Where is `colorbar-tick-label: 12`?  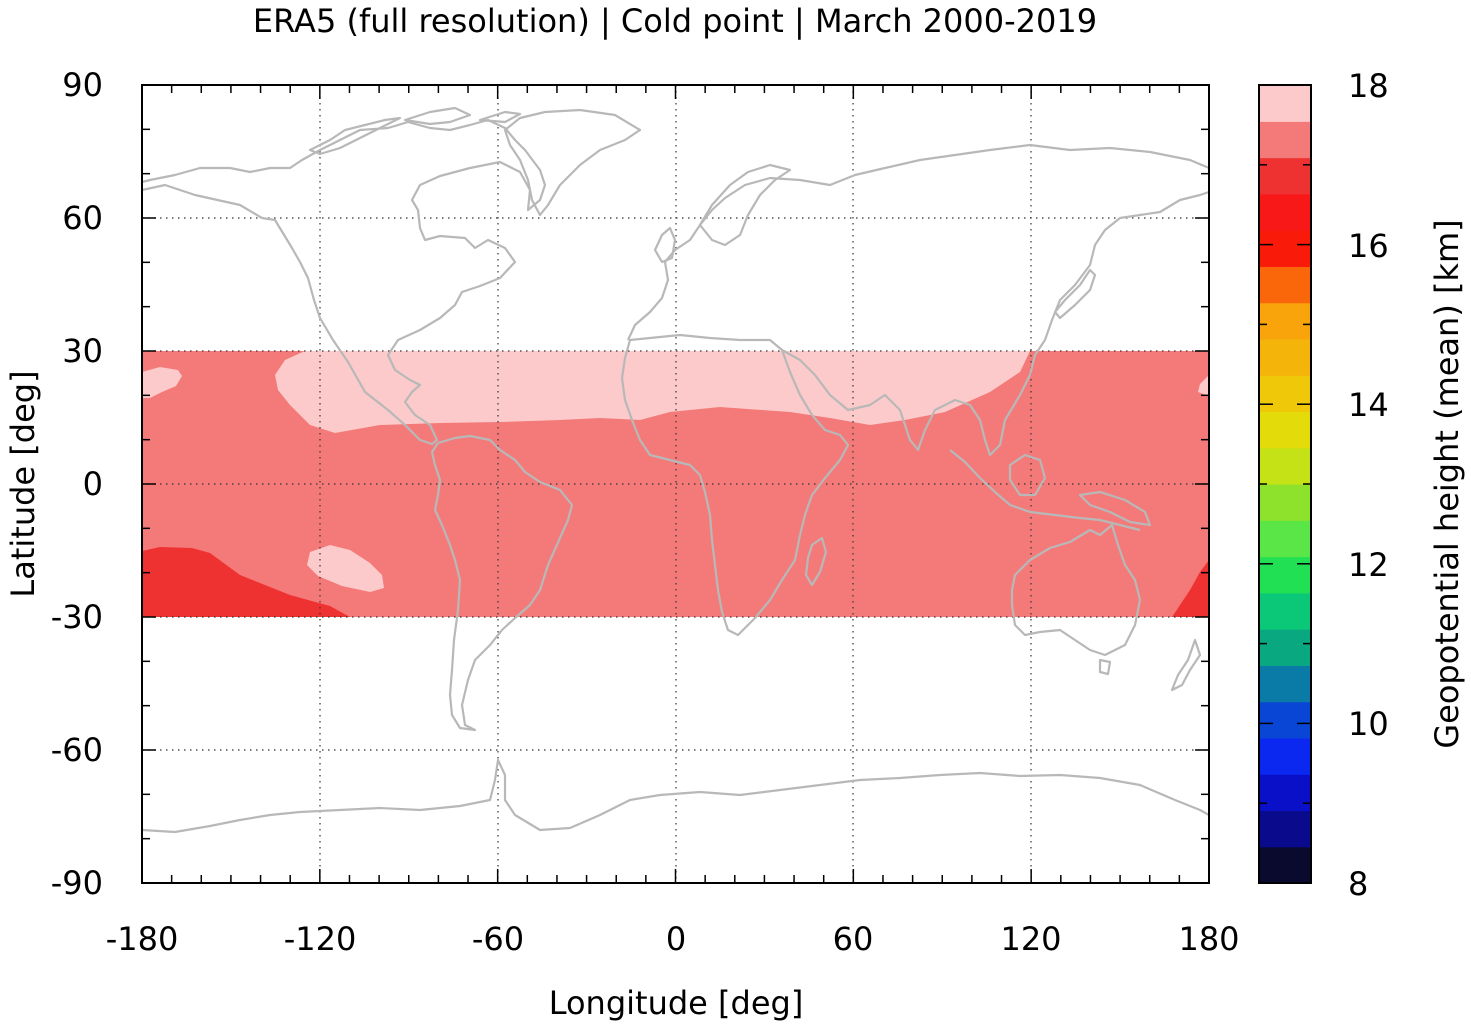 colorbar-tick-label: 12 is located at coordinates (1368, 565).